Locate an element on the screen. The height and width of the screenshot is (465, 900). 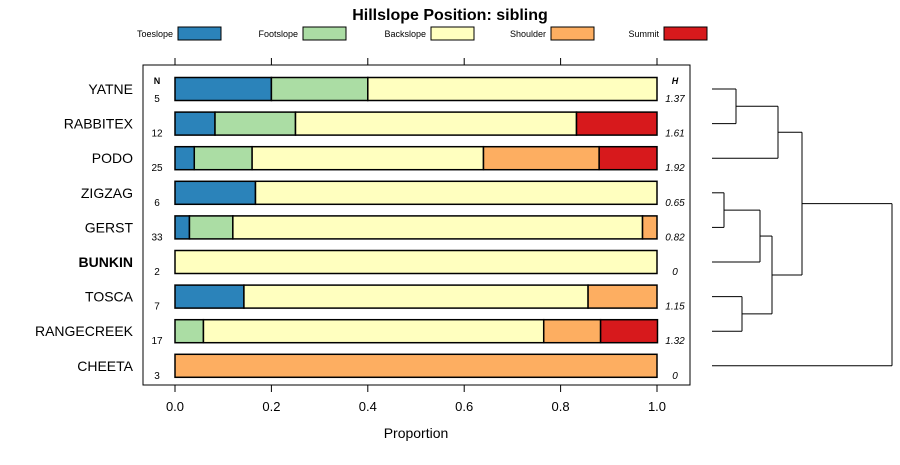
h-label-yatne: 1.37 is located at coordinates (675, 99).